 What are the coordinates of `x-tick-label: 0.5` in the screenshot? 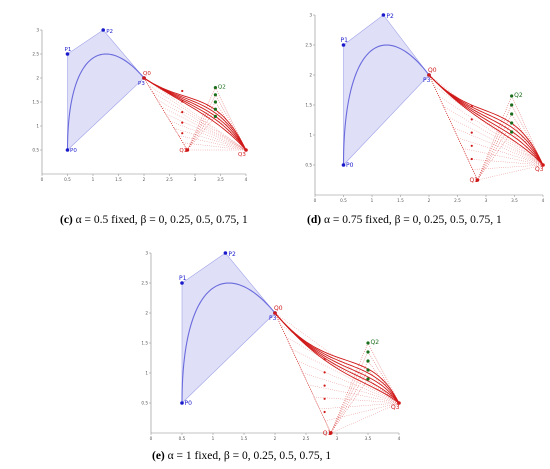 It's located at (182, 438).